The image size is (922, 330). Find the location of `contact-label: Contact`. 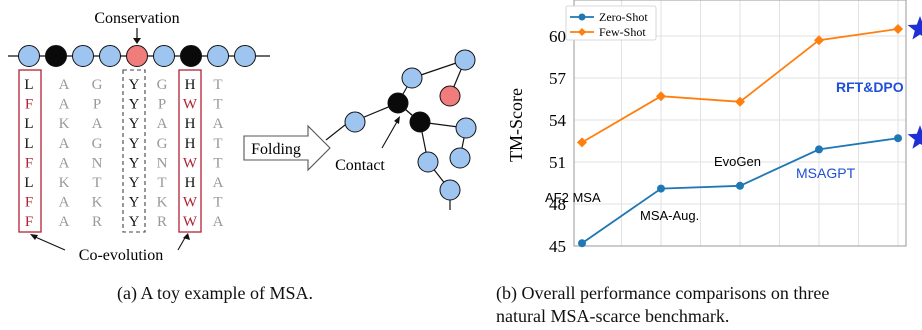

contact-label: Contact is located at coordinates (360, 165).